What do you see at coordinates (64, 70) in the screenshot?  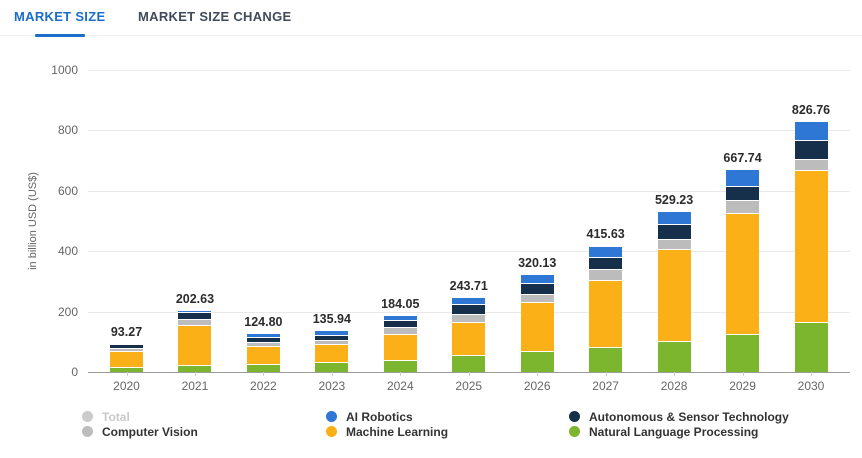 I see `y-tick-label: 1000` at bounding box center [64, 70].